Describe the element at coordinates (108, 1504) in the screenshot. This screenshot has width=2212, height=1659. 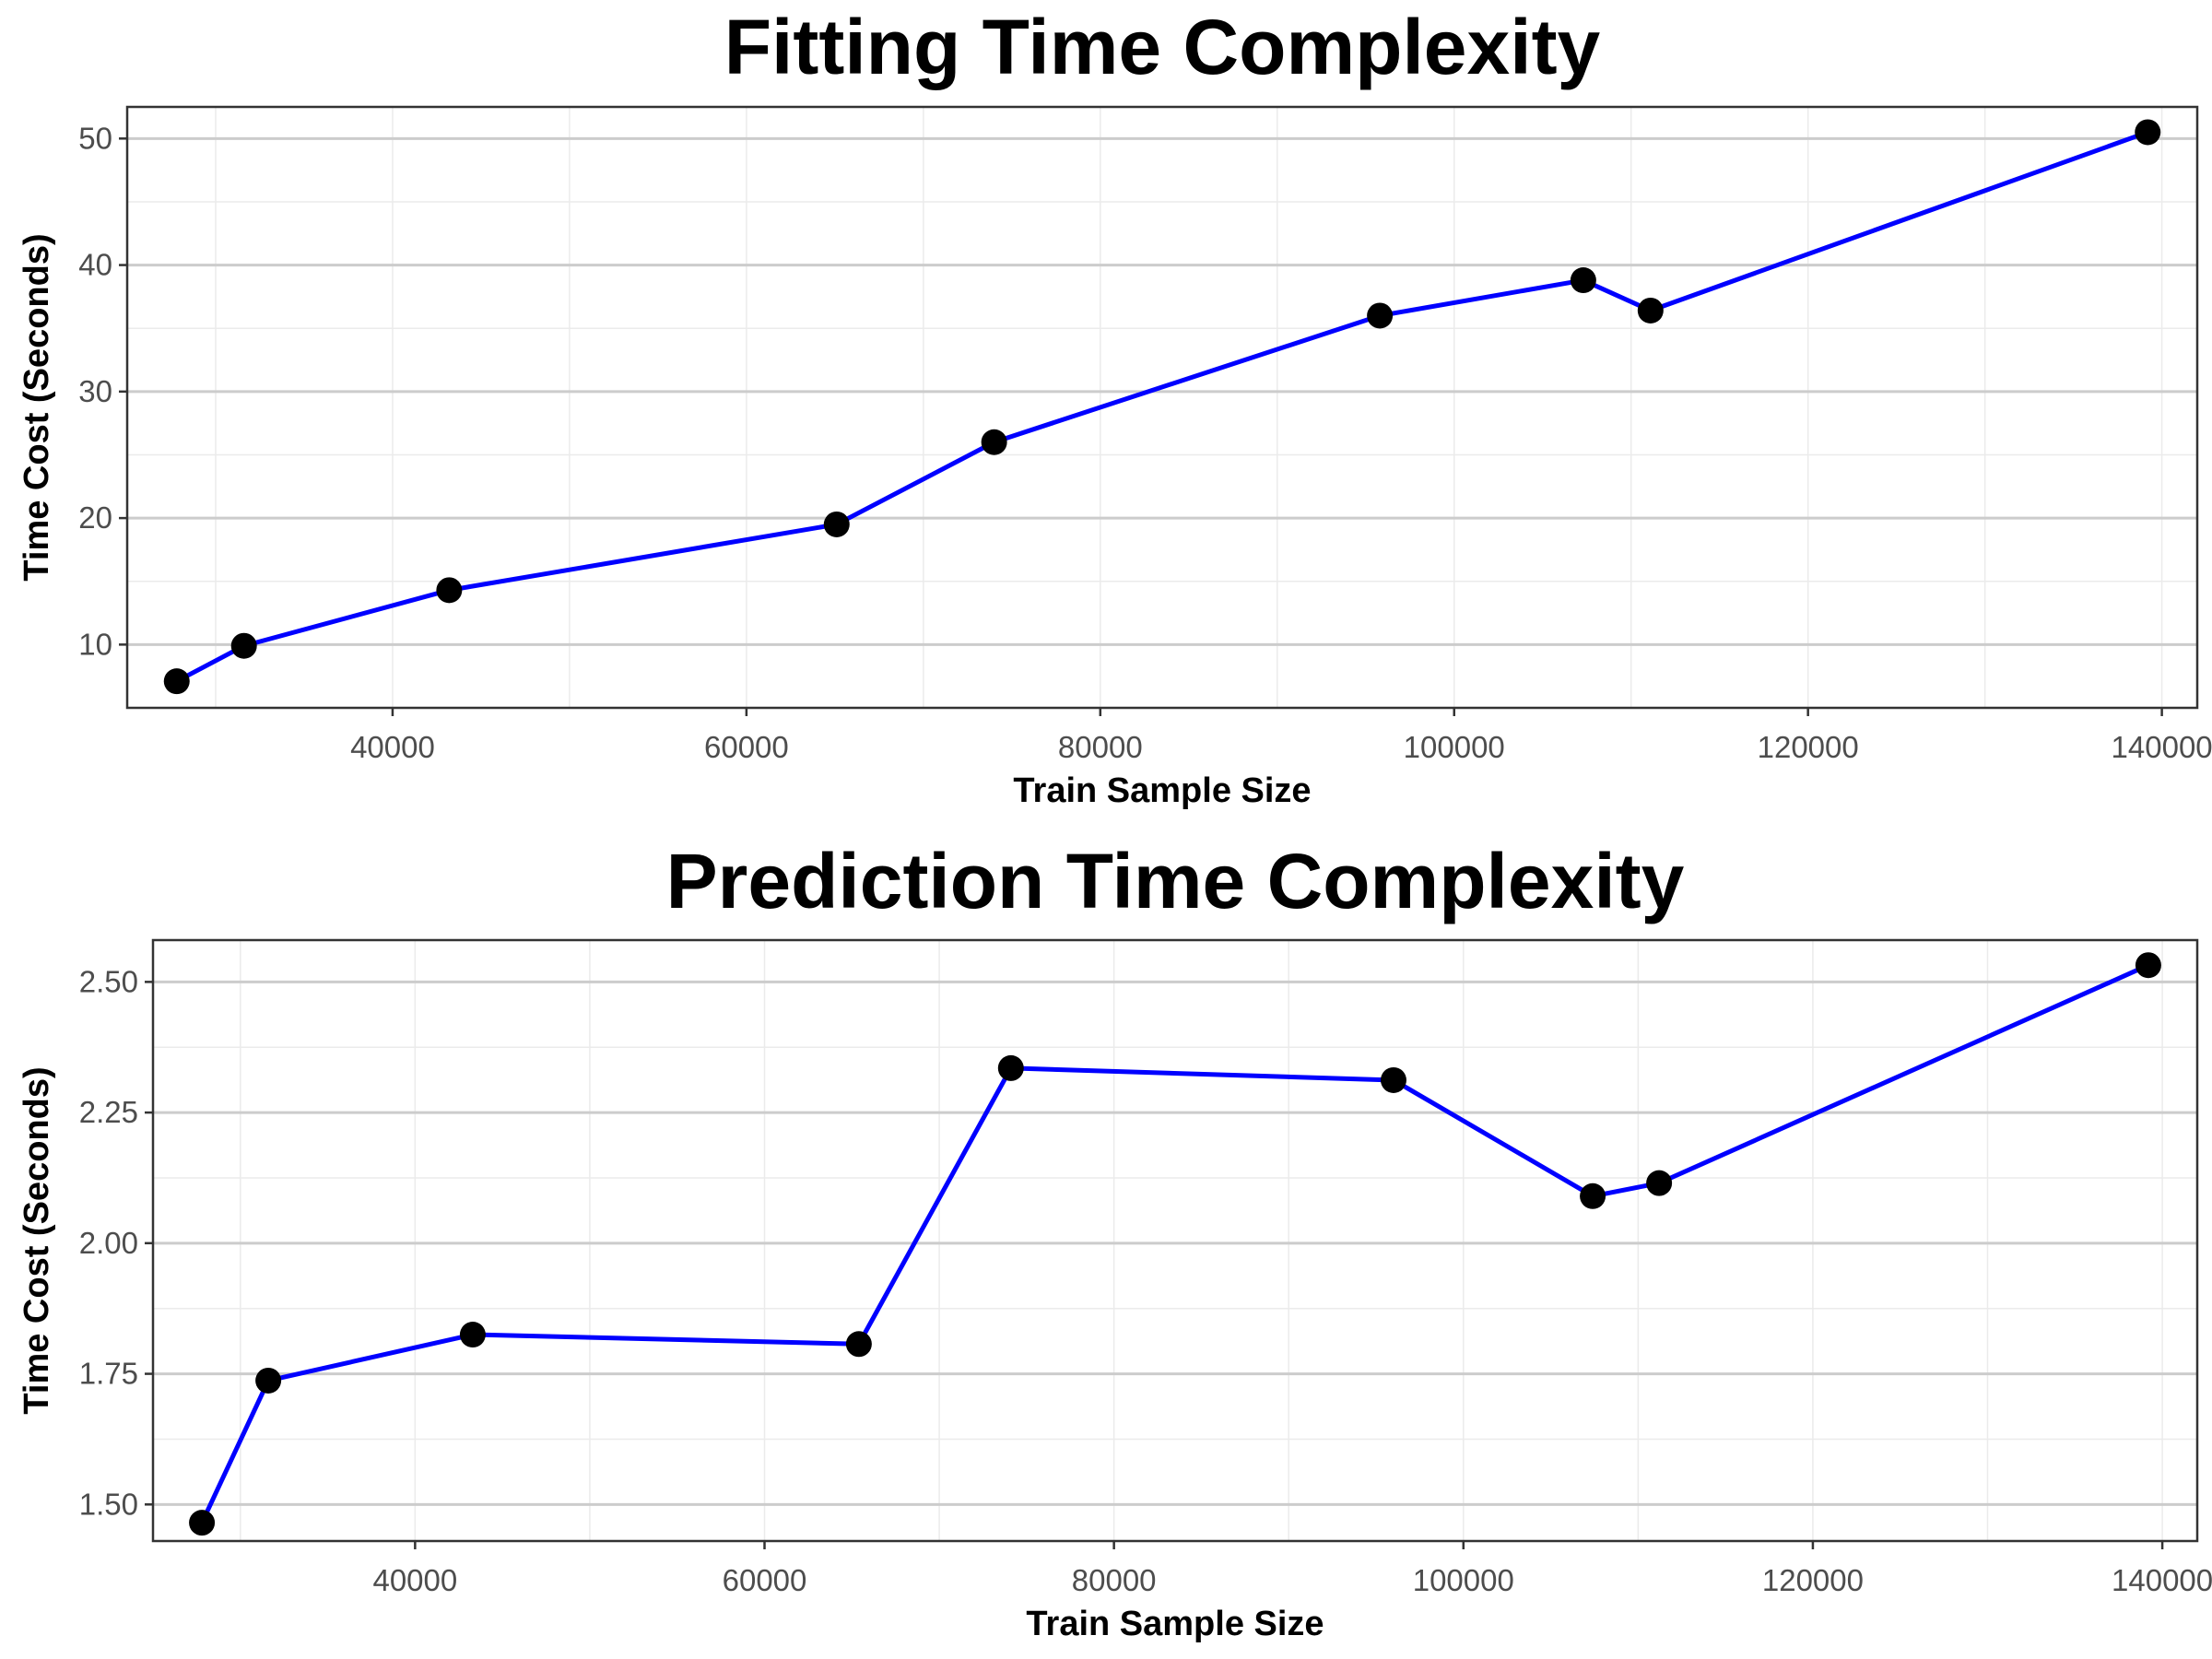
I see `y-tick-label: 1.50` at that location.